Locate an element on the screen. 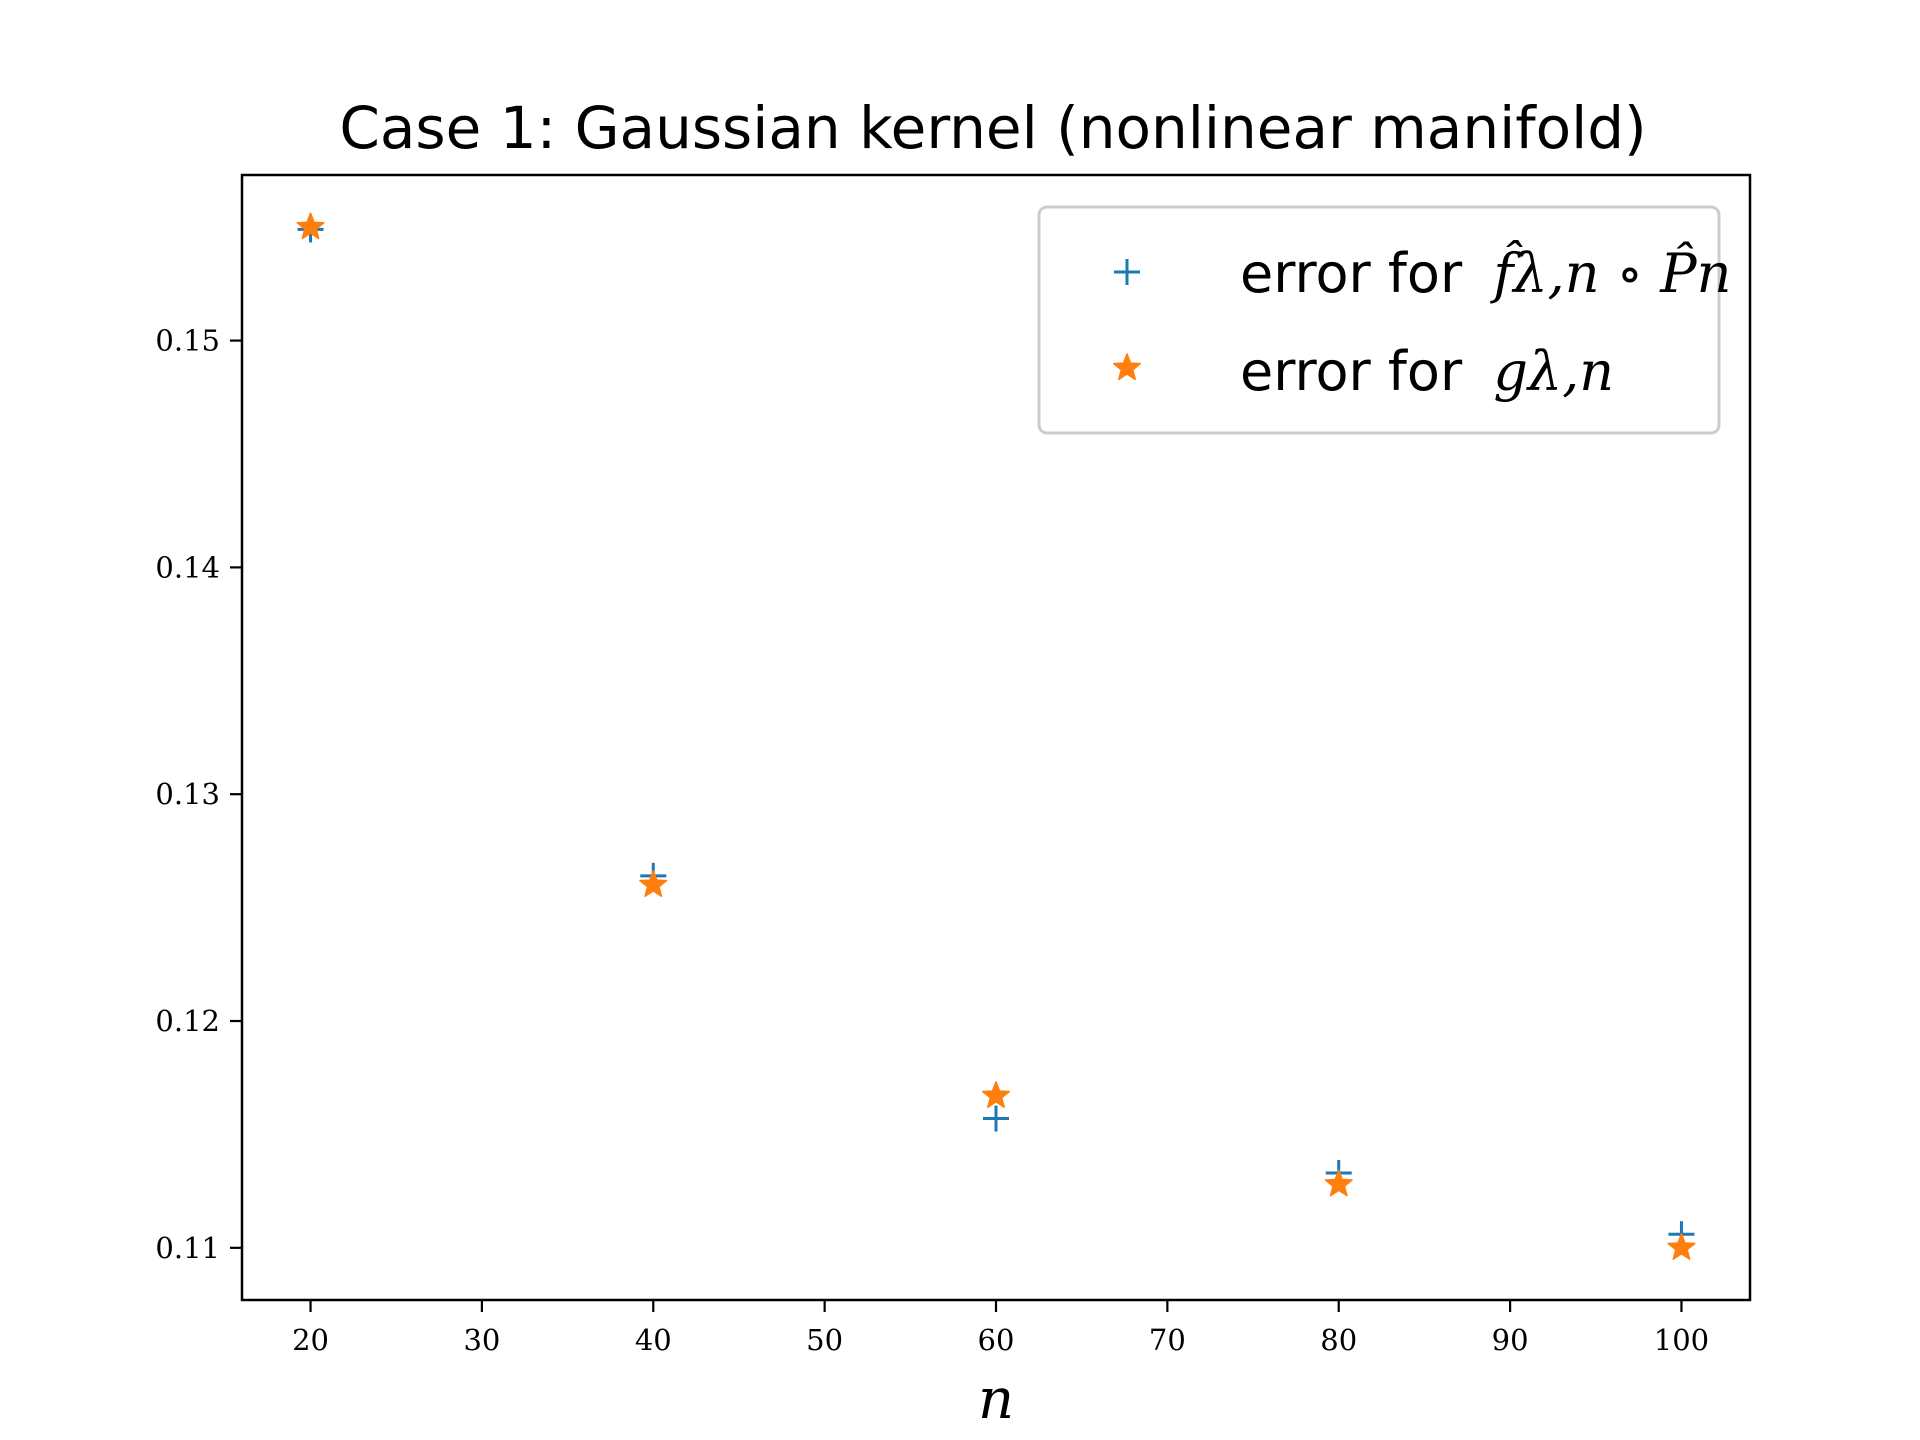 The image size is (1920, 1440). x-tick-label: 90 is located at coordinates (1510, 1340).